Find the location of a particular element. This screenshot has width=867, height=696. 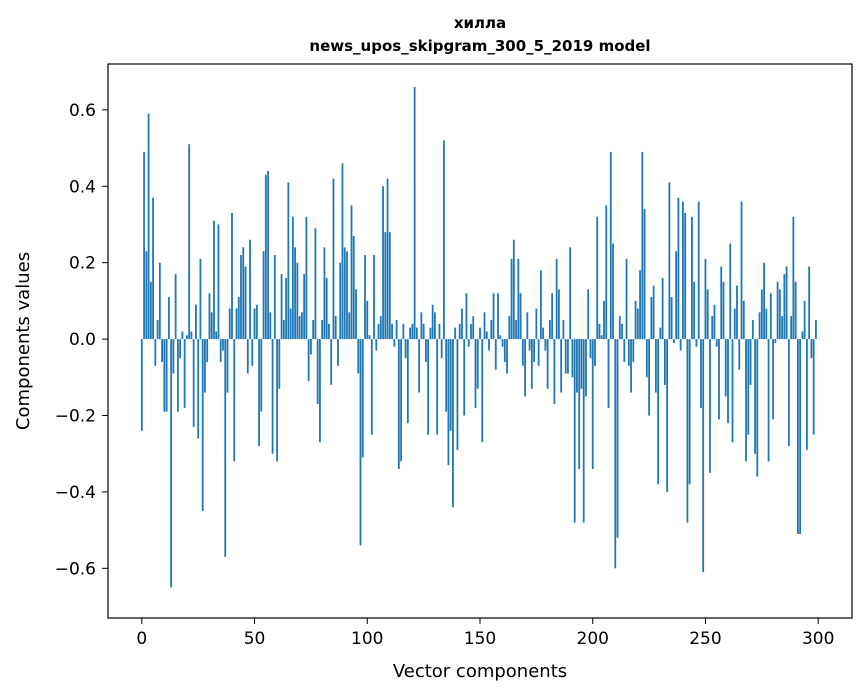

y-tick-label: 0.6 is located at coordinates (82, 111).